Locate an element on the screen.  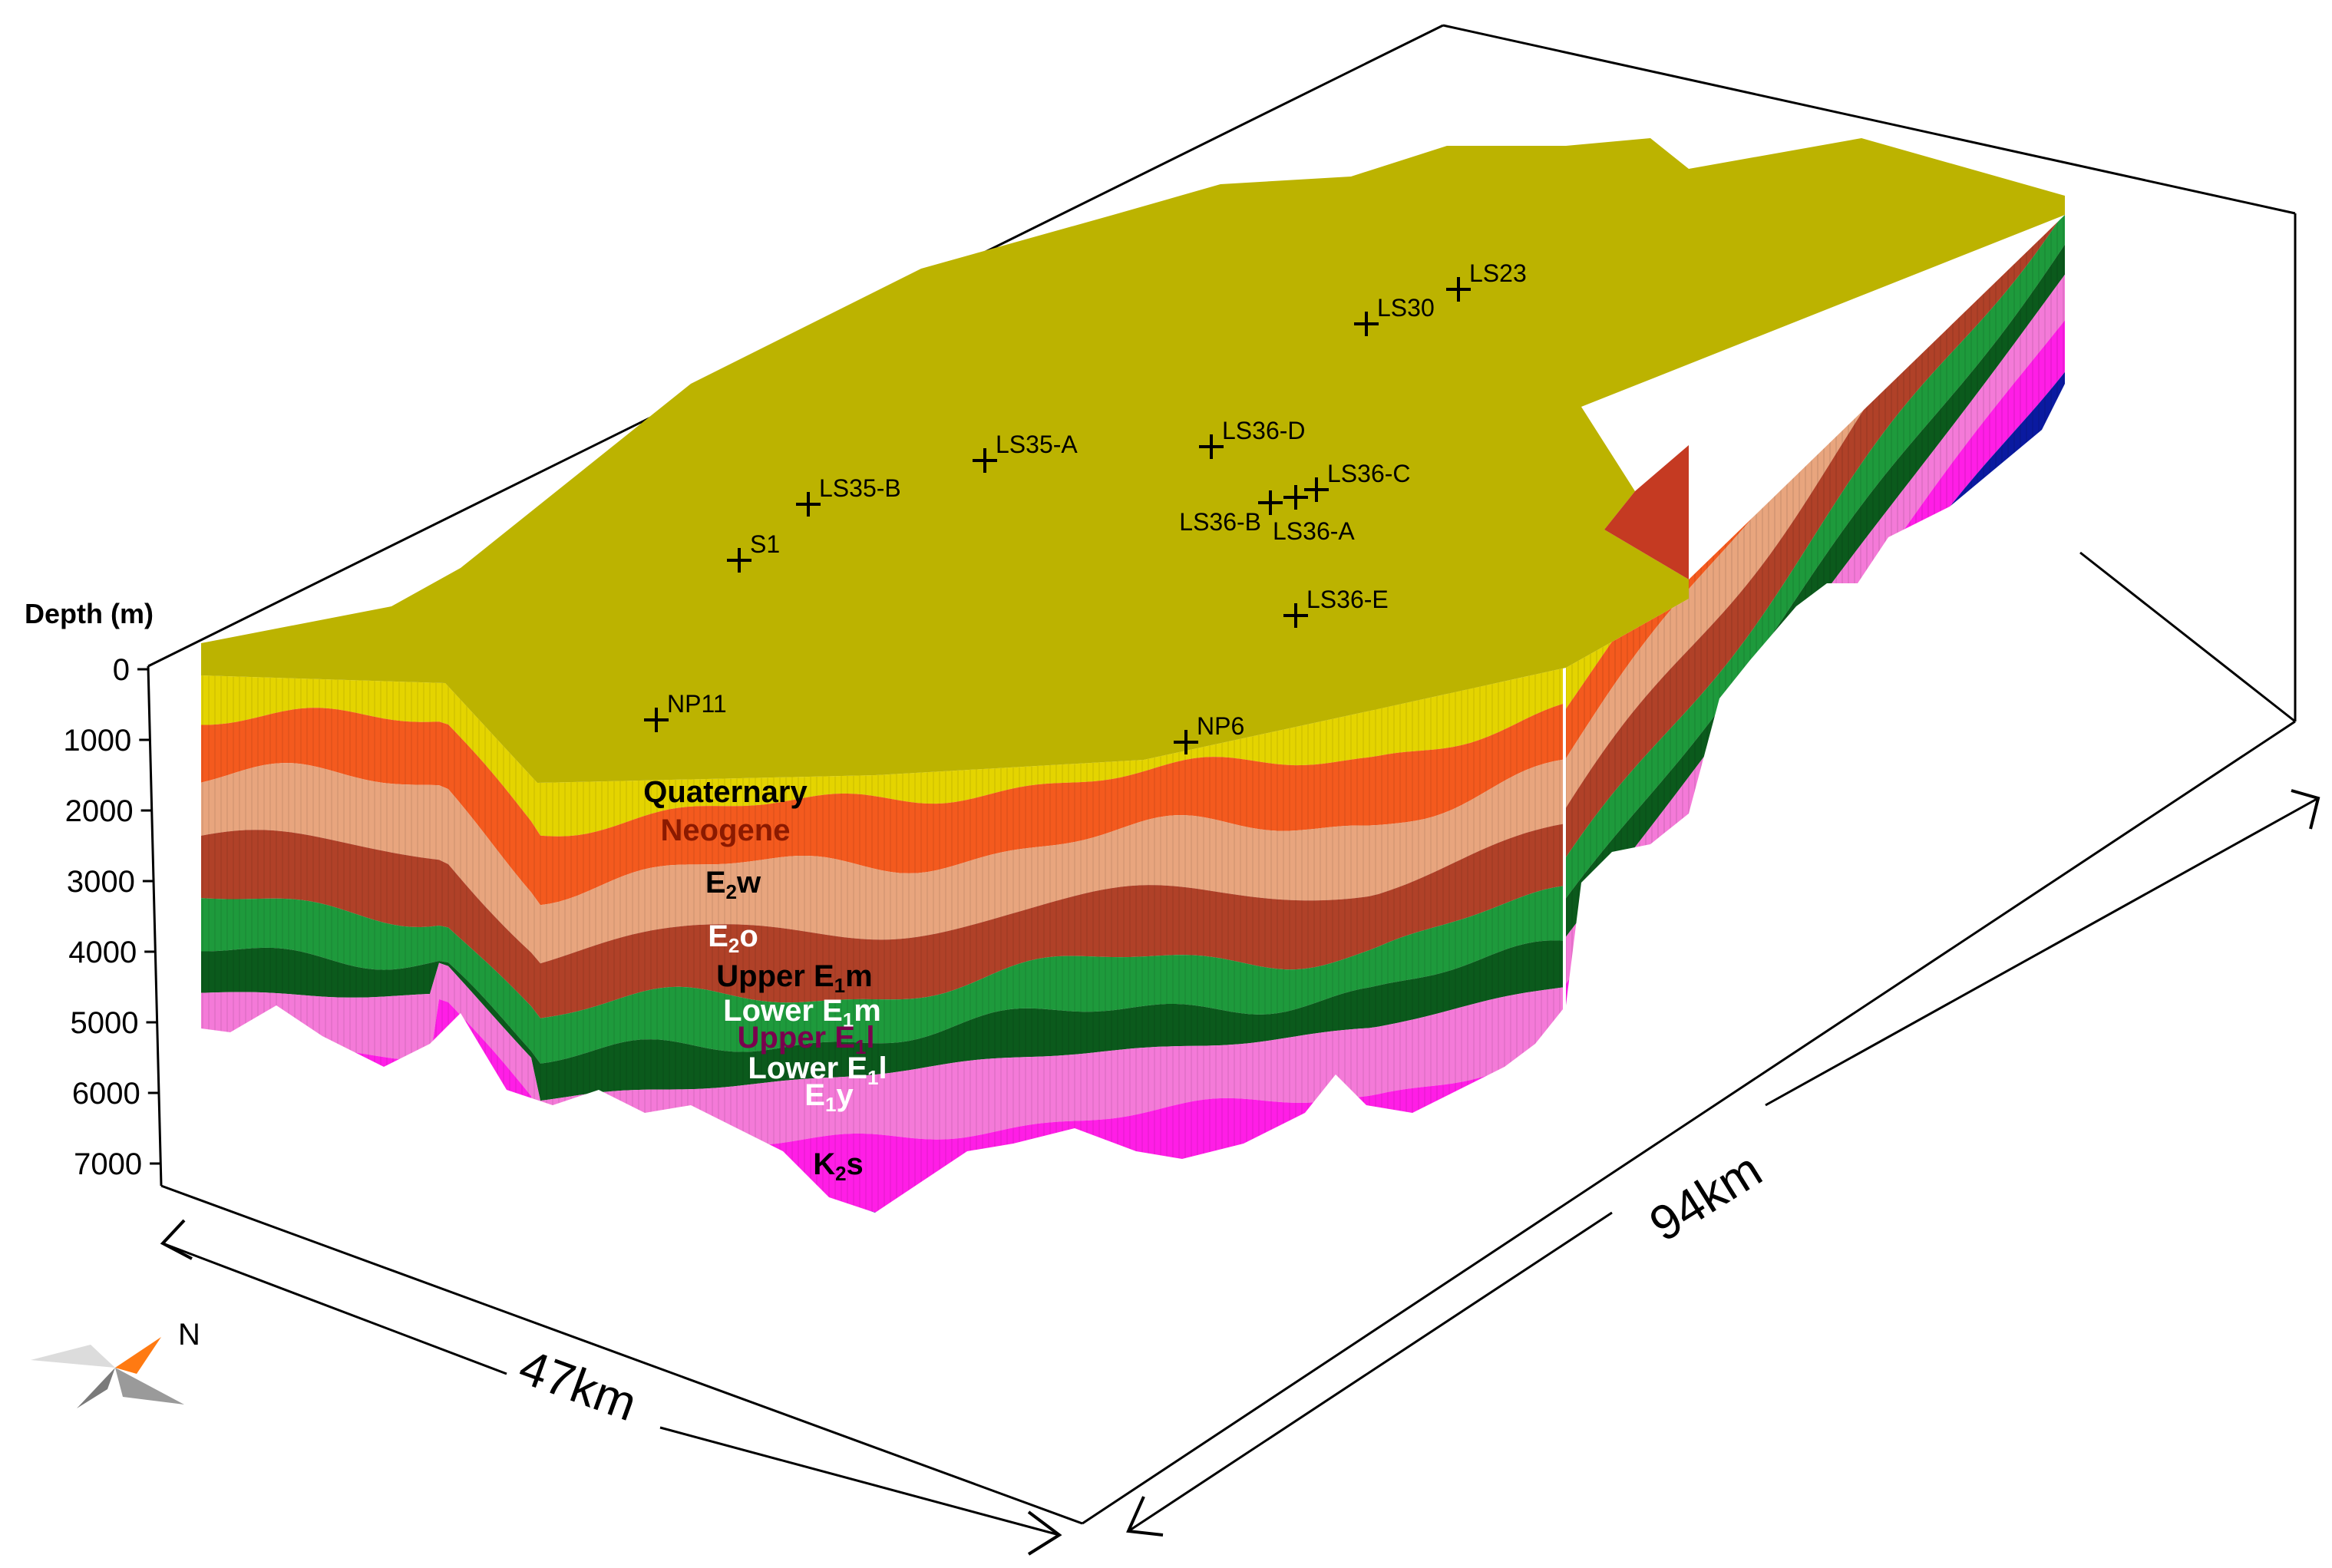
well-marker-ls36-d: LS36-D is located at coordinates (1252, 438).